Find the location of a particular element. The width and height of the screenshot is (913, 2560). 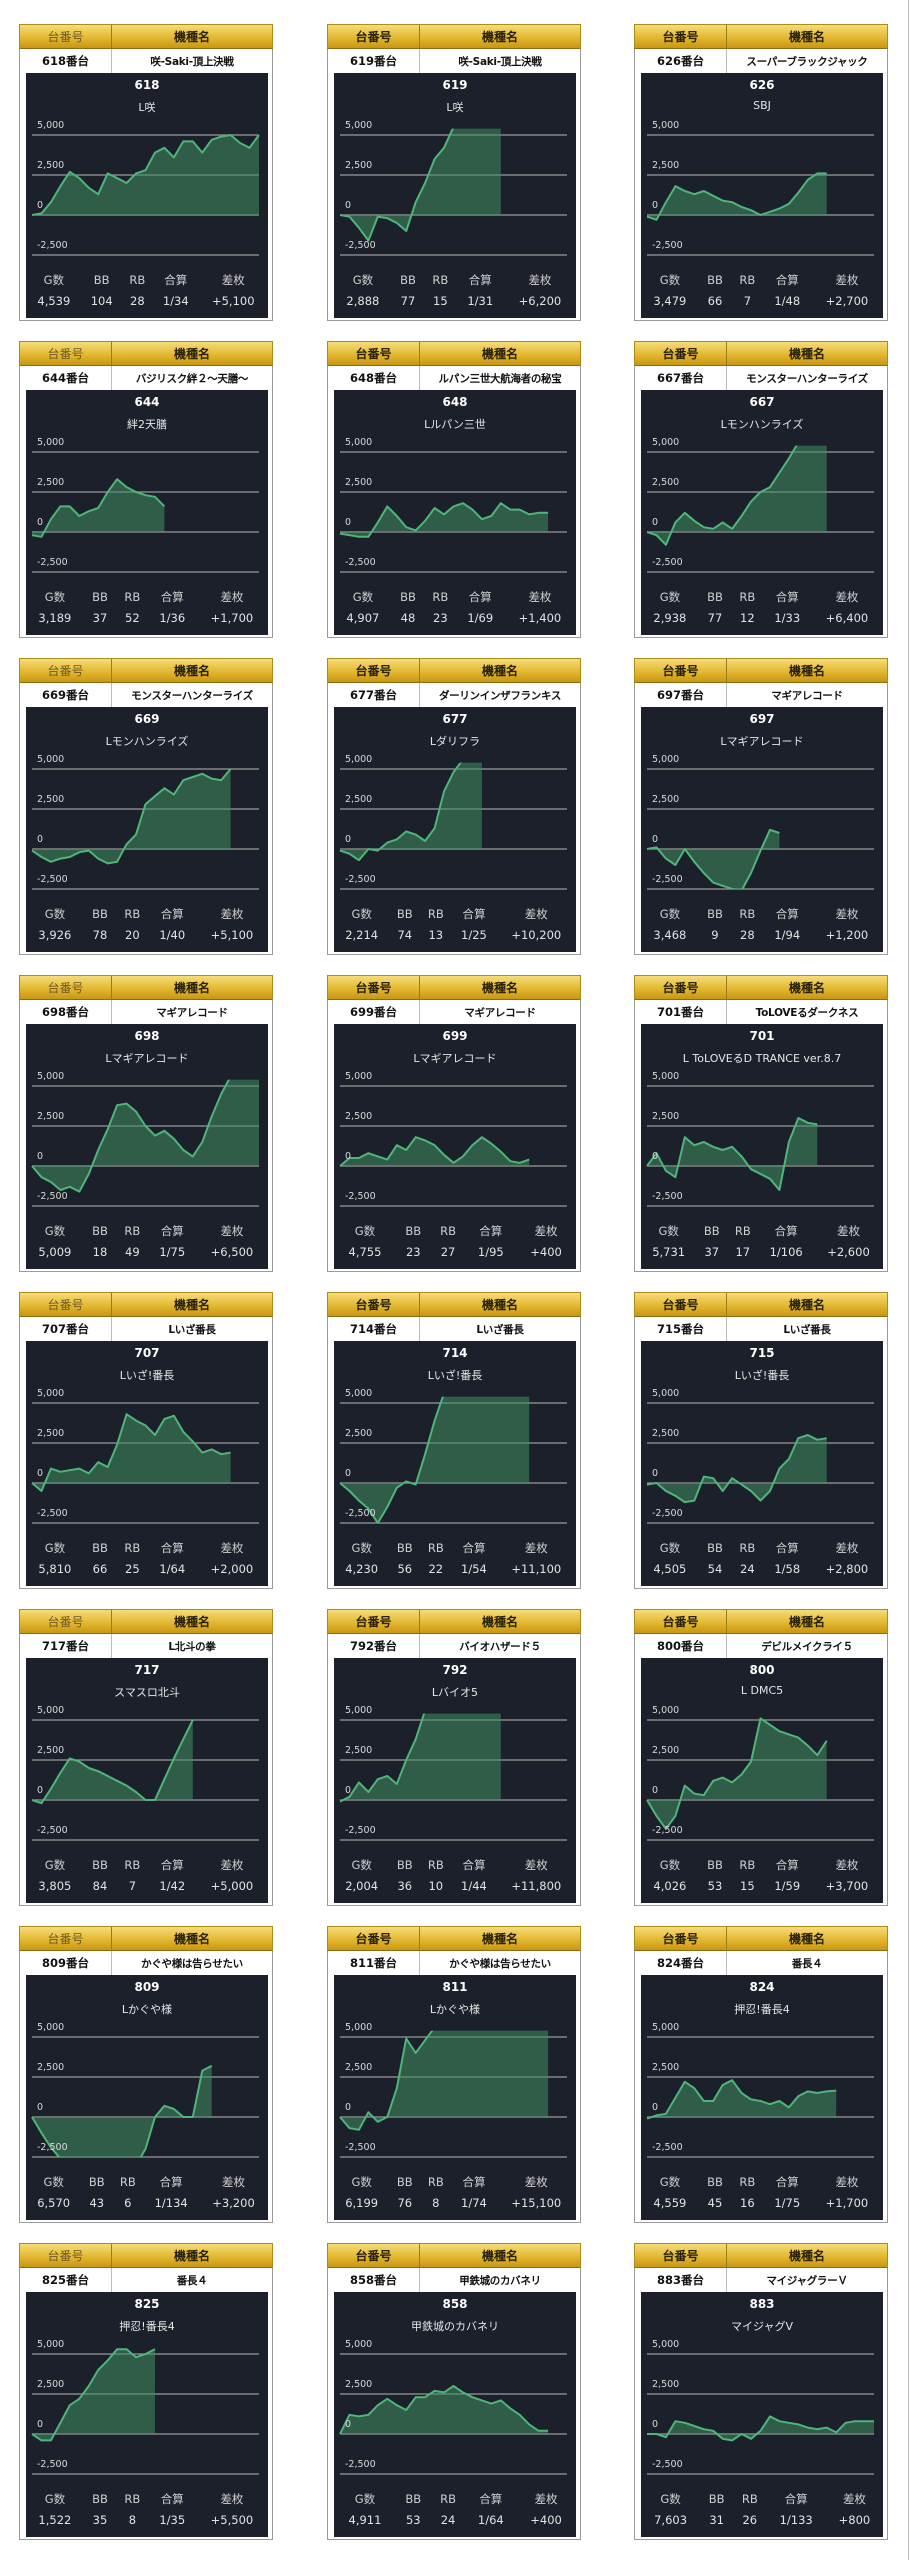

machine-info-row: 697番台 マギアレコード is located at coordinates (761, 695).